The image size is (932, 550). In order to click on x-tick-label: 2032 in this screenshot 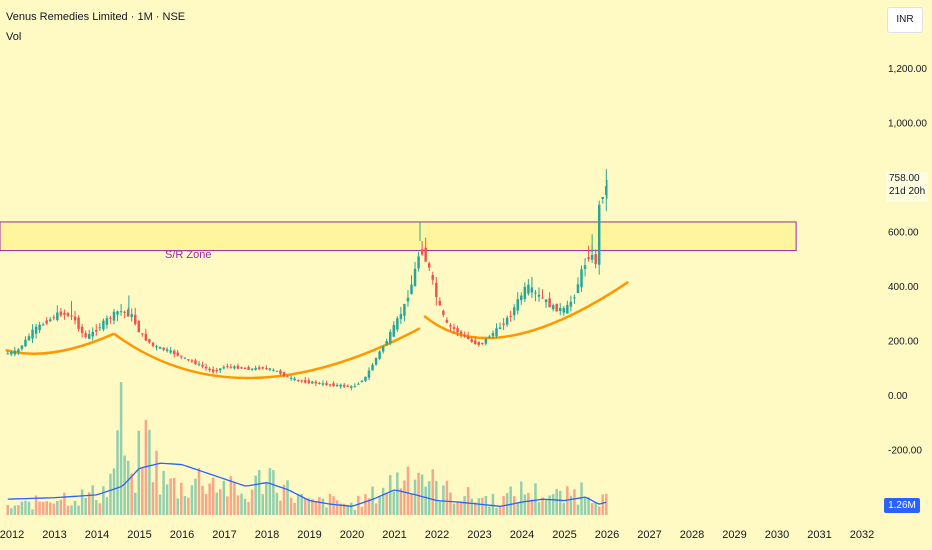, I will do `click(862, 535)`.